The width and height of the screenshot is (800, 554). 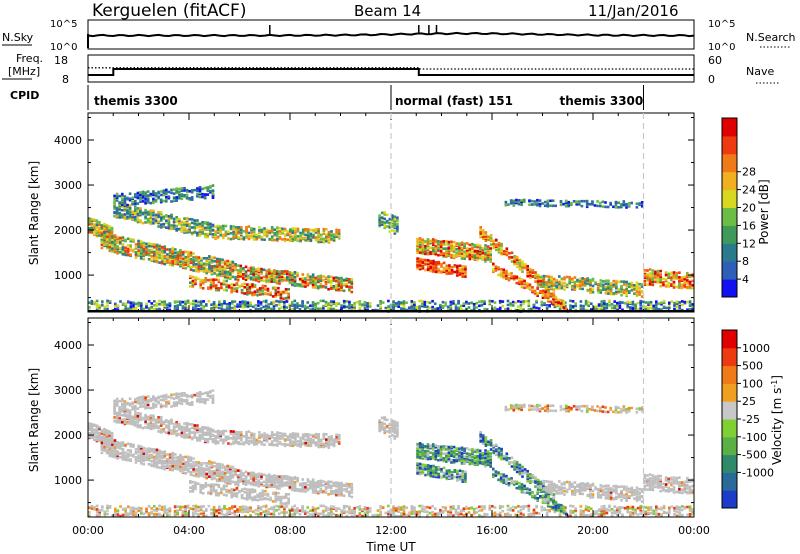 What do you see at coordinates (745, 261) in the screenshot?
I see `colorbar-tick-label: 8` at bounding box center [745, 261].